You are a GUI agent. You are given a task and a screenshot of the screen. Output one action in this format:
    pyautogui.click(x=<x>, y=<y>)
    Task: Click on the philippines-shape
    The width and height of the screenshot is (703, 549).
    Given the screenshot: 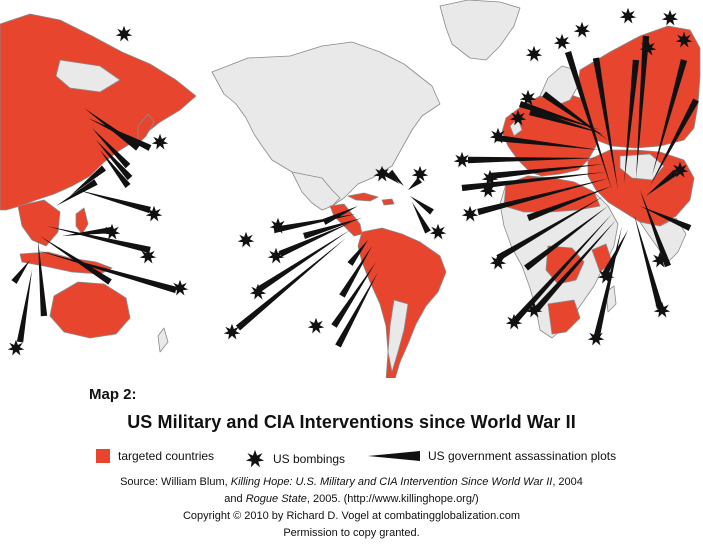 What is the action you would take?
    pyautogui.click(x=82, y=221)
    